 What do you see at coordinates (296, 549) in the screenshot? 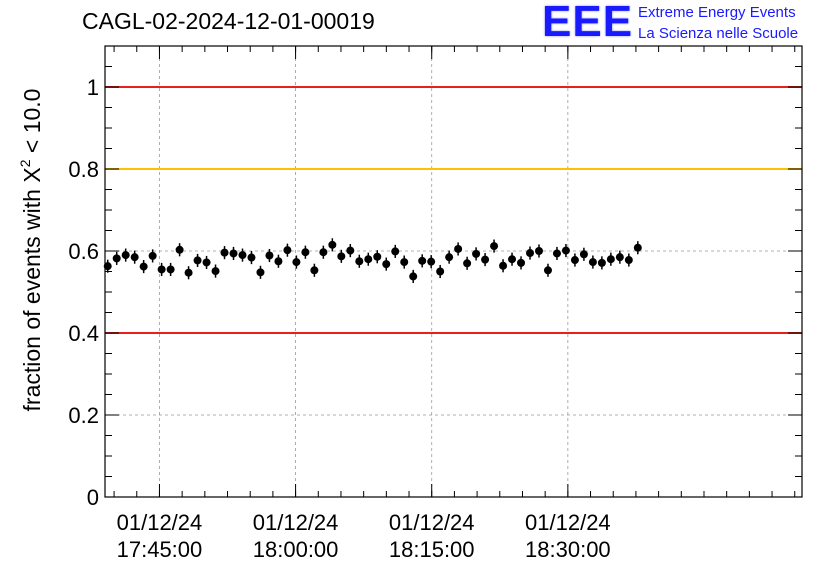
I see `x-tick-label-time: 18:00:00` at bounding box center [296, 549].